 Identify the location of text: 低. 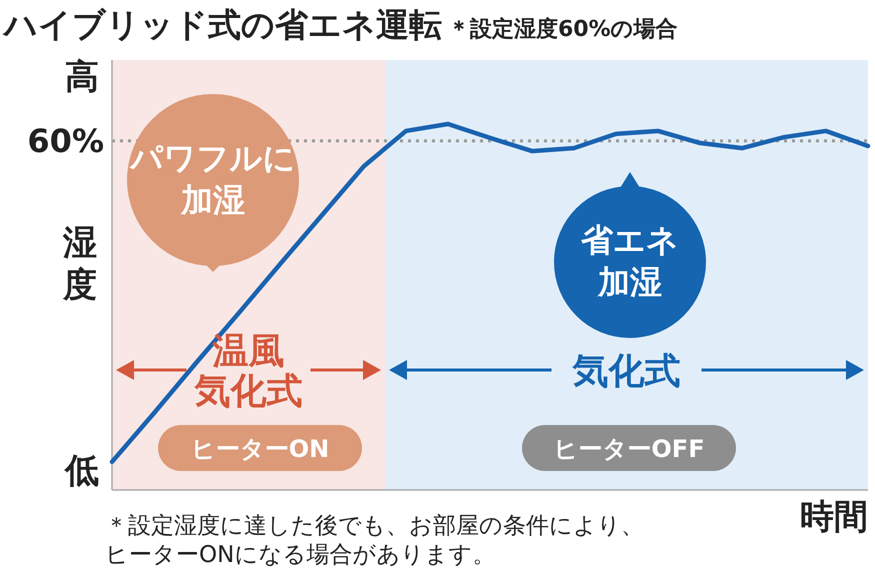
(81, 471).